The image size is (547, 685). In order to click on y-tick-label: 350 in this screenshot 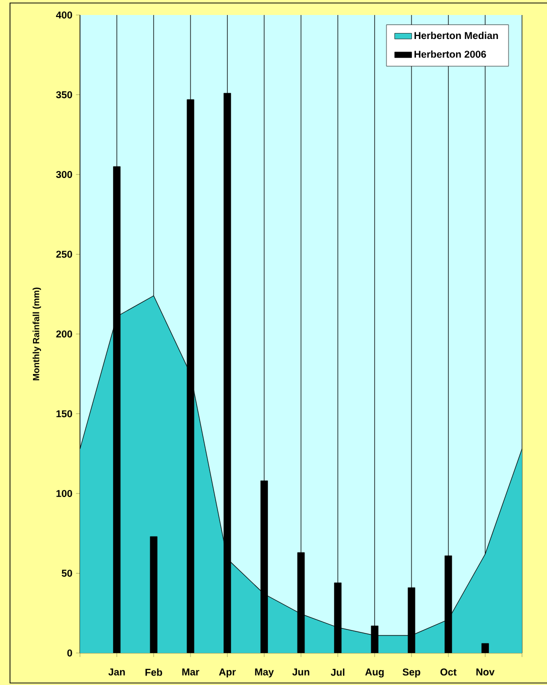, I will do `click(64, 94)`.